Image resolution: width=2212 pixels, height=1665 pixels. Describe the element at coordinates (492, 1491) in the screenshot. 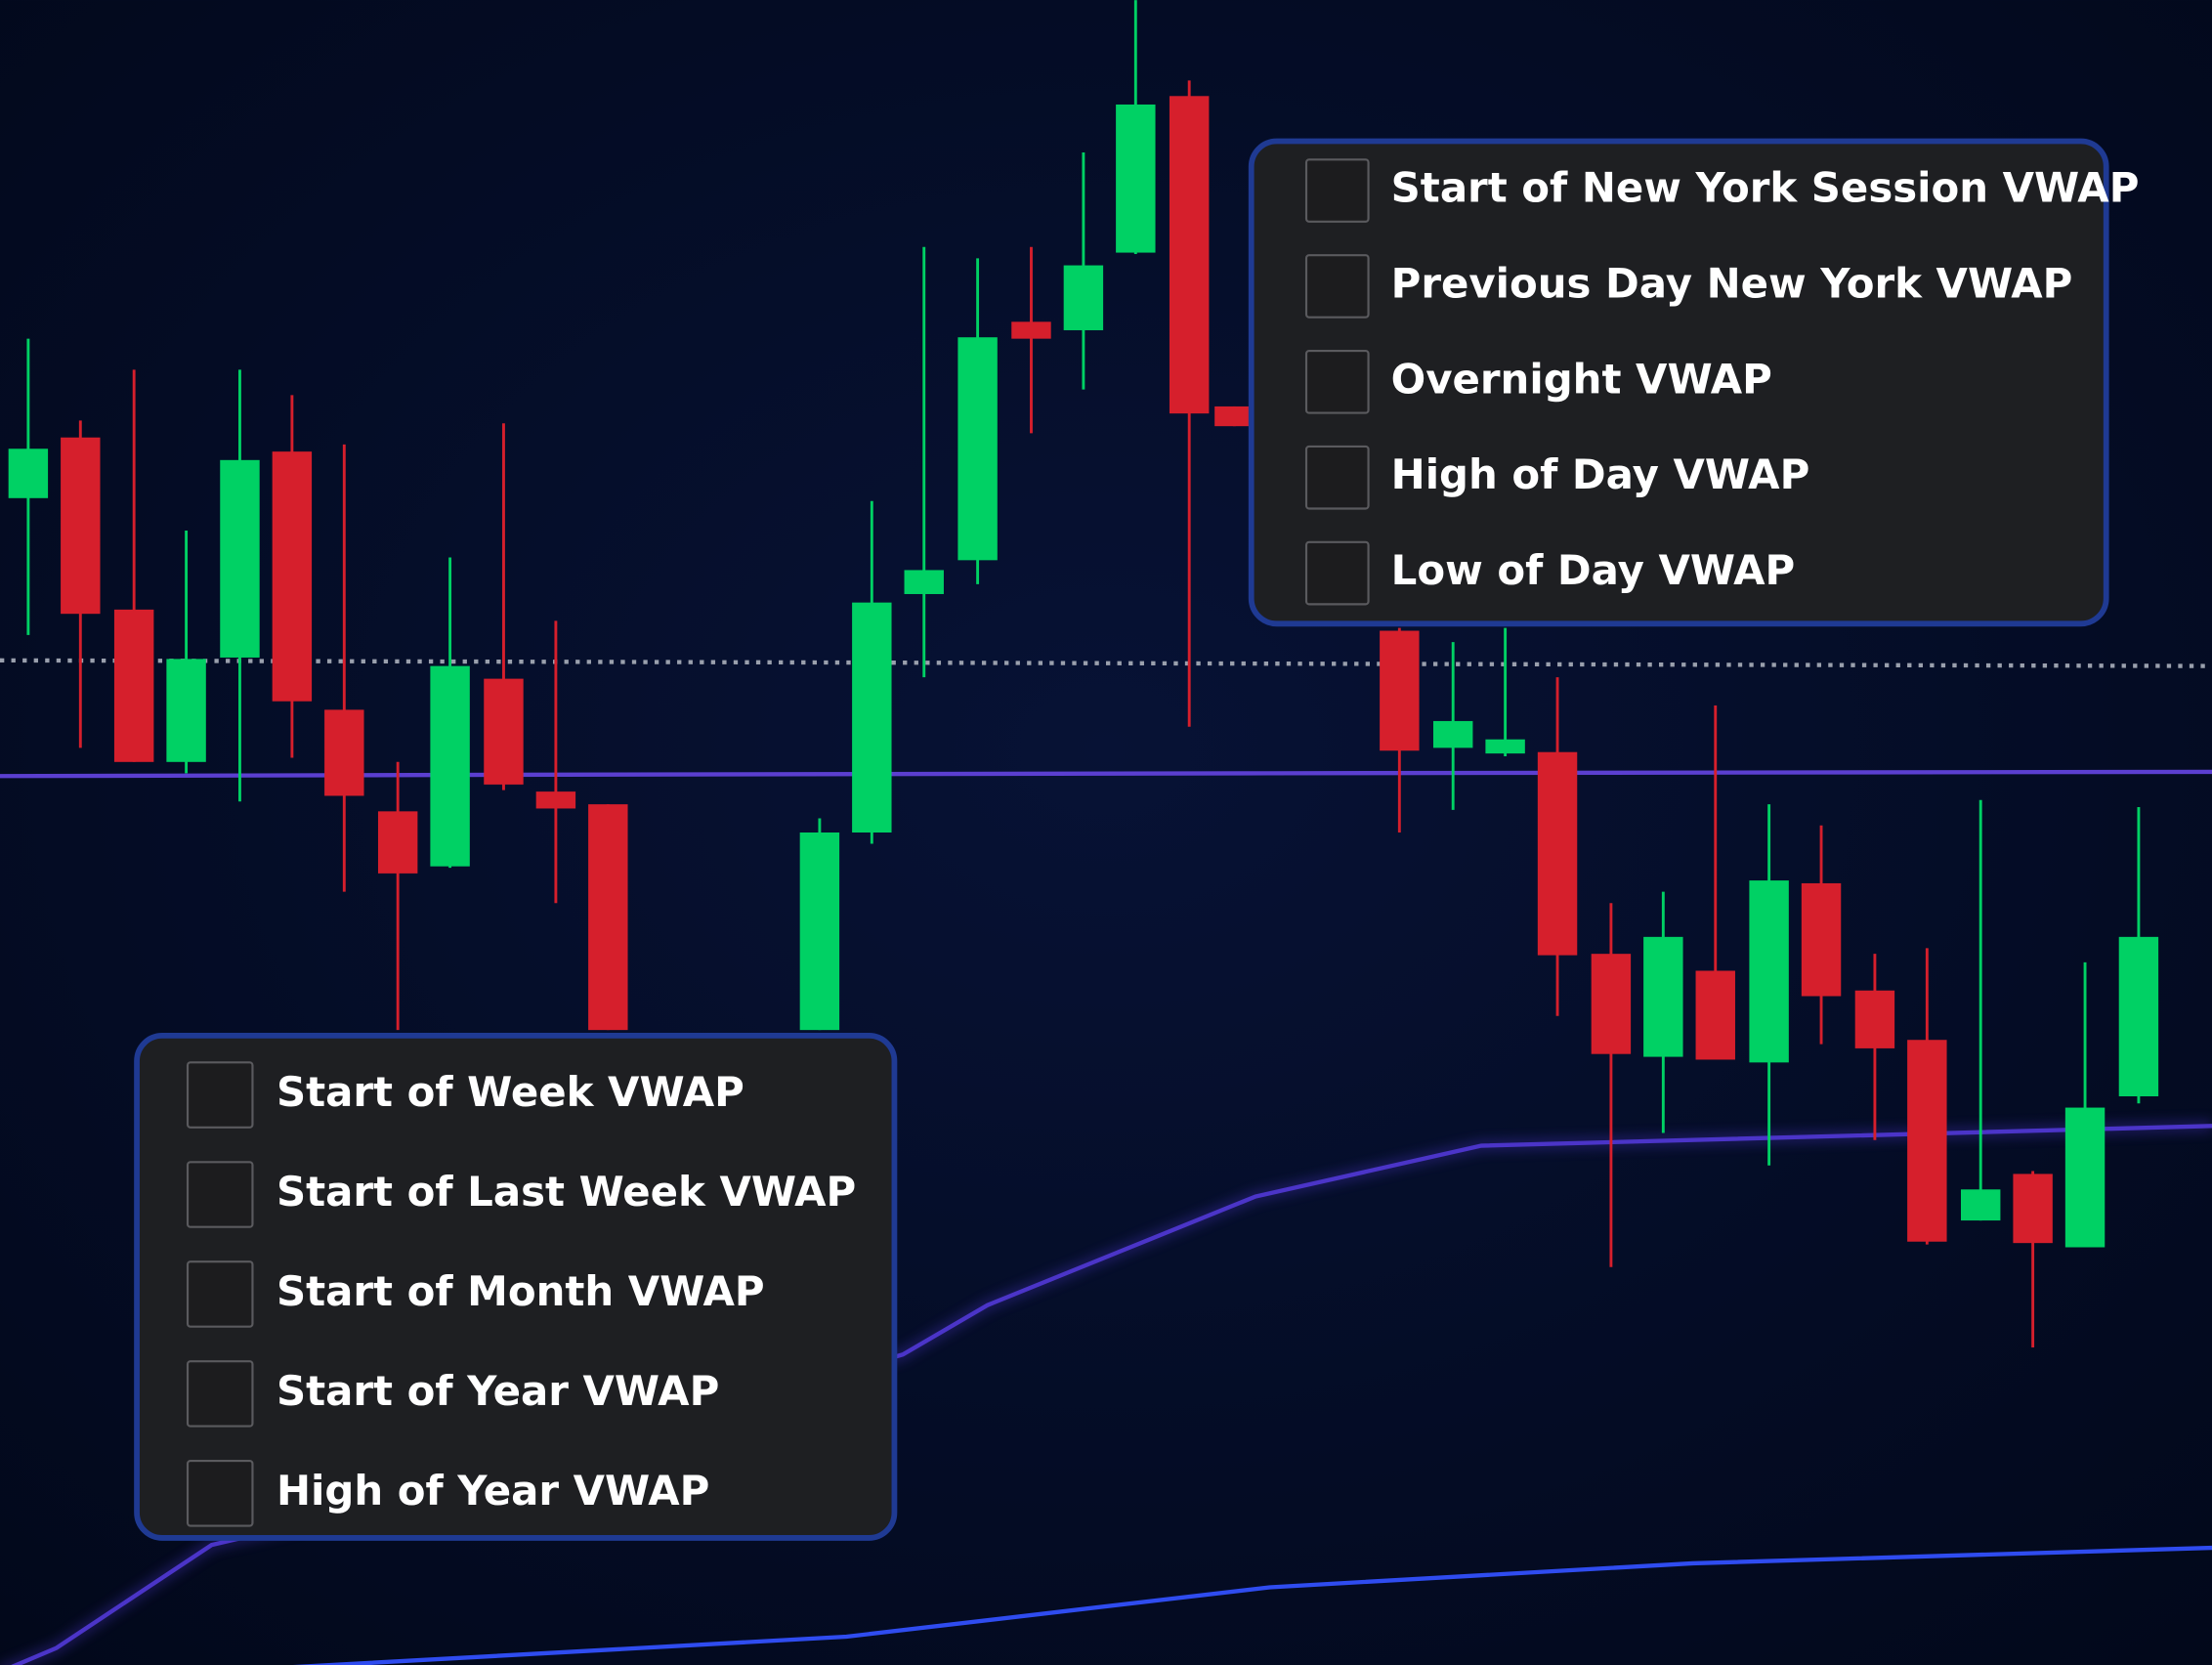

I see `option-label: High of Year VWAP` at that location.